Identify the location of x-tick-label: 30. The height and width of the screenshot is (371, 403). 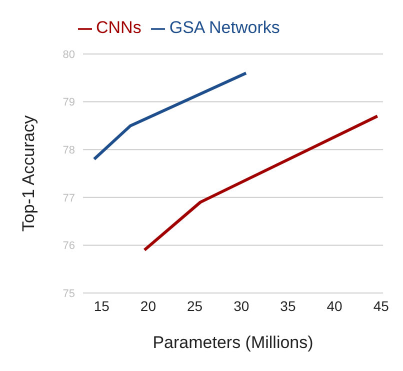
(242, 306).